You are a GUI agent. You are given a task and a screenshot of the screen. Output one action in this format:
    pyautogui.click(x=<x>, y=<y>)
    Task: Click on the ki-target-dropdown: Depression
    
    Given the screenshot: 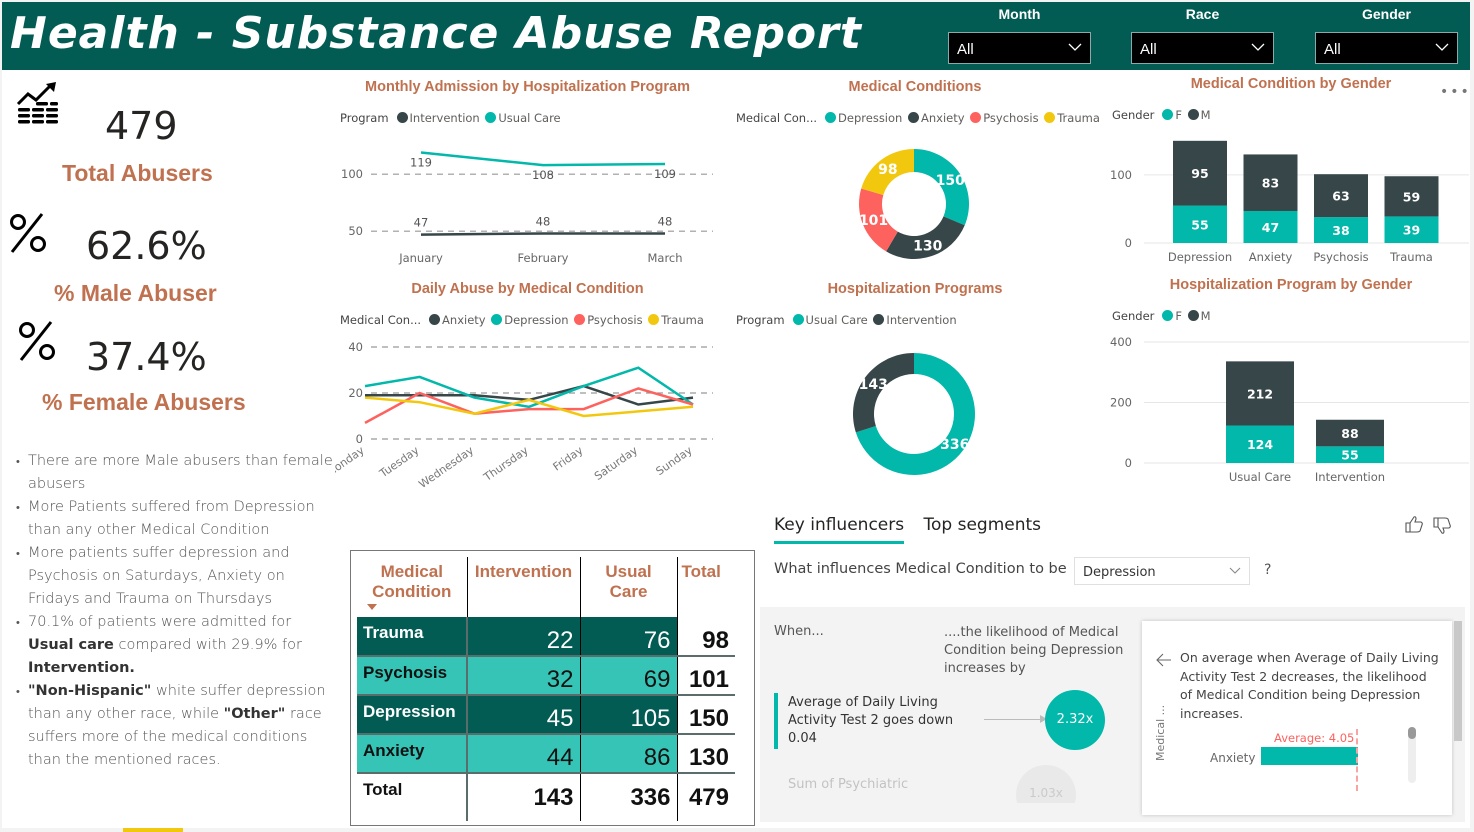 What is the action you would take?
    pyautogui.click(x=1162, y=571)
    